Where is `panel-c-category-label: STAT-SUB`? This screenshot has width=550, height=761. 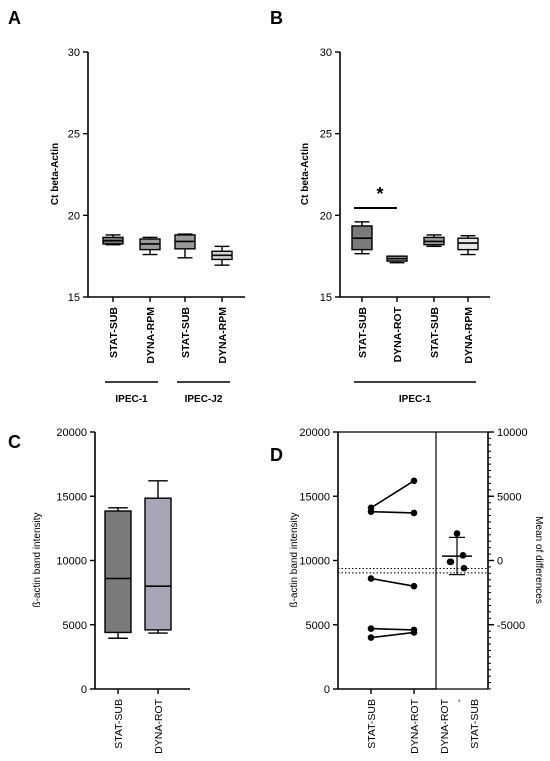 panel-c-category-label: STAT-SUB is located at coordinates (119, 724).